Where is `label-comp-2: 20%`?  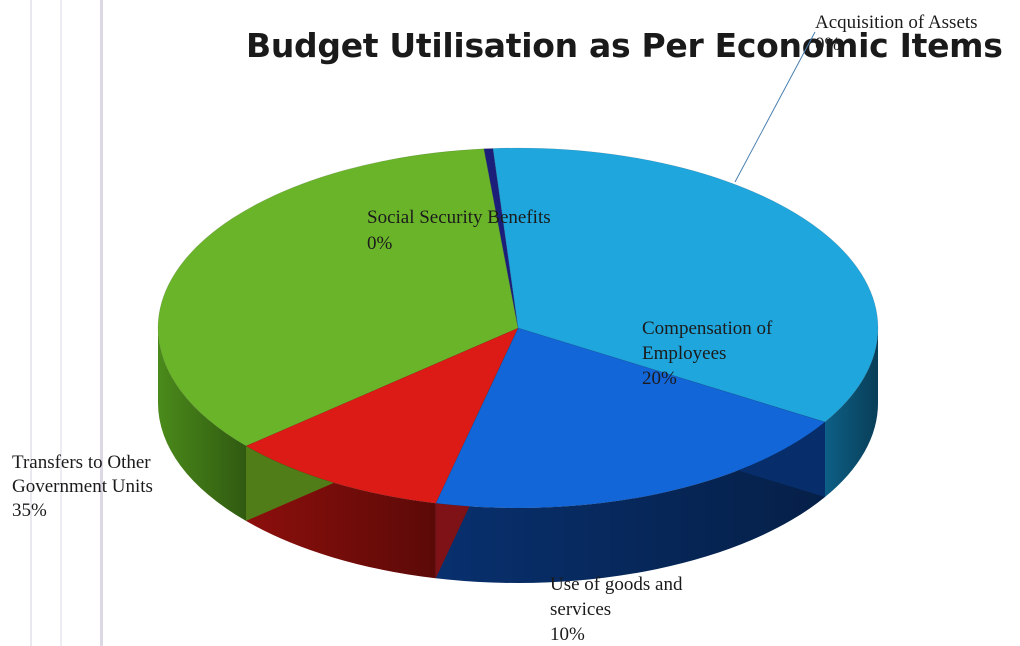 label-comp-2: 20% is located at coordinates (659, 378).